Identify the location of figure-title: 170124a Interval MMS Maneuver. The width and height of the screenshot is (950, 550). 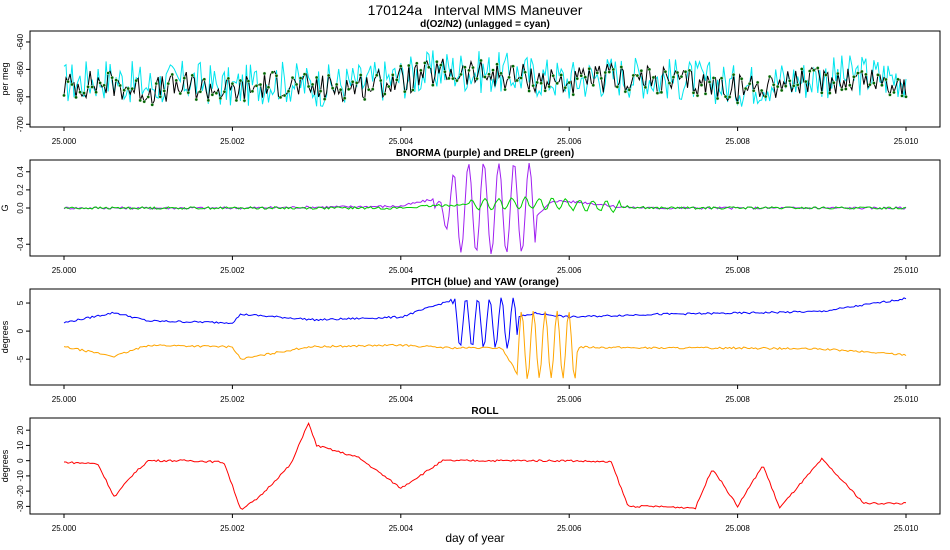
(475, 10).